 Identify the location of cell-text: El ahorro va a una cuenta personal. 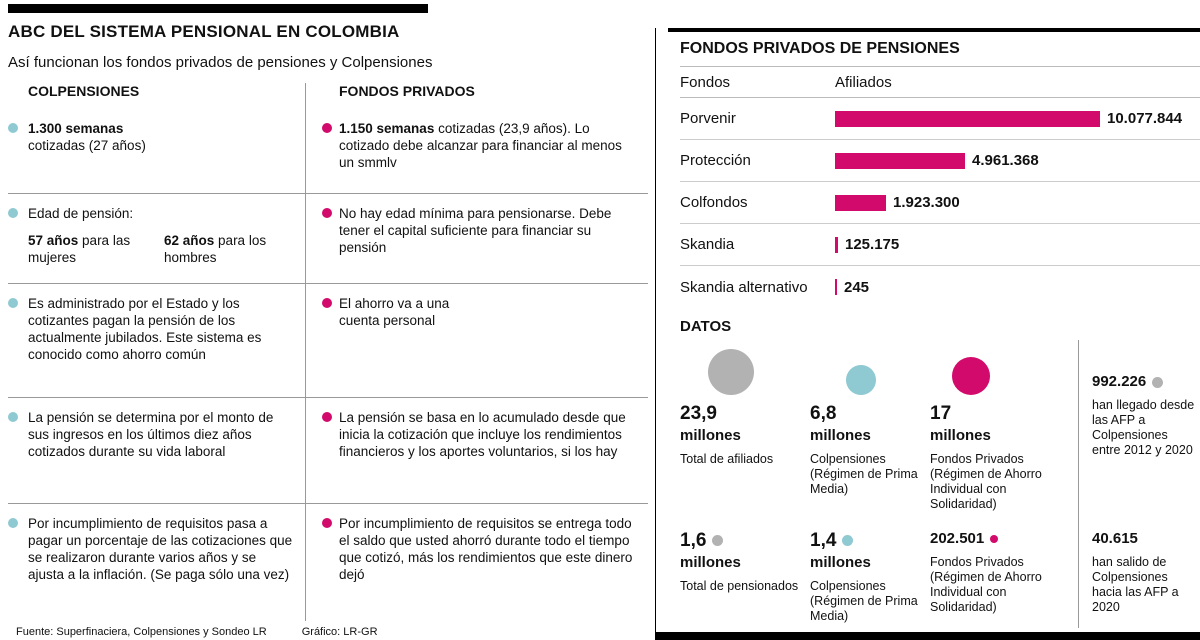
(394, 312).